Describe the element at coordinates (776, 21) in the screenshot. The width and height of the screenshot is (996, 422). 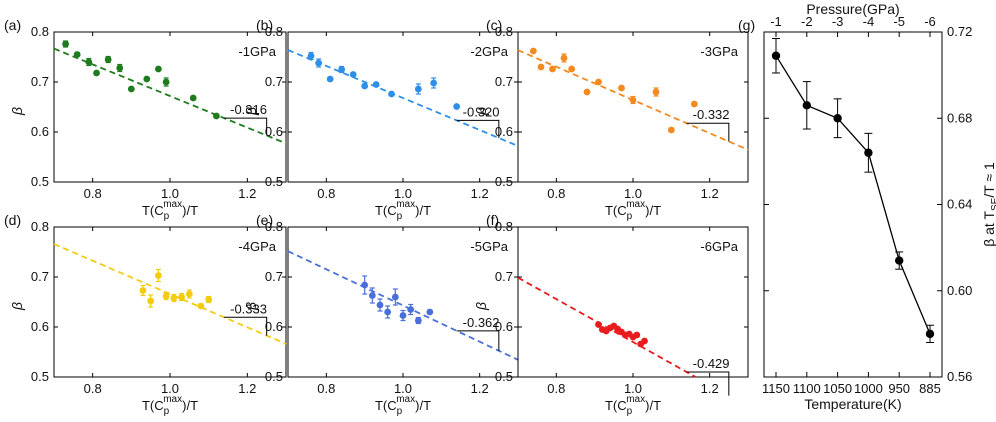
I see `top-tick-label: -1` at that location.